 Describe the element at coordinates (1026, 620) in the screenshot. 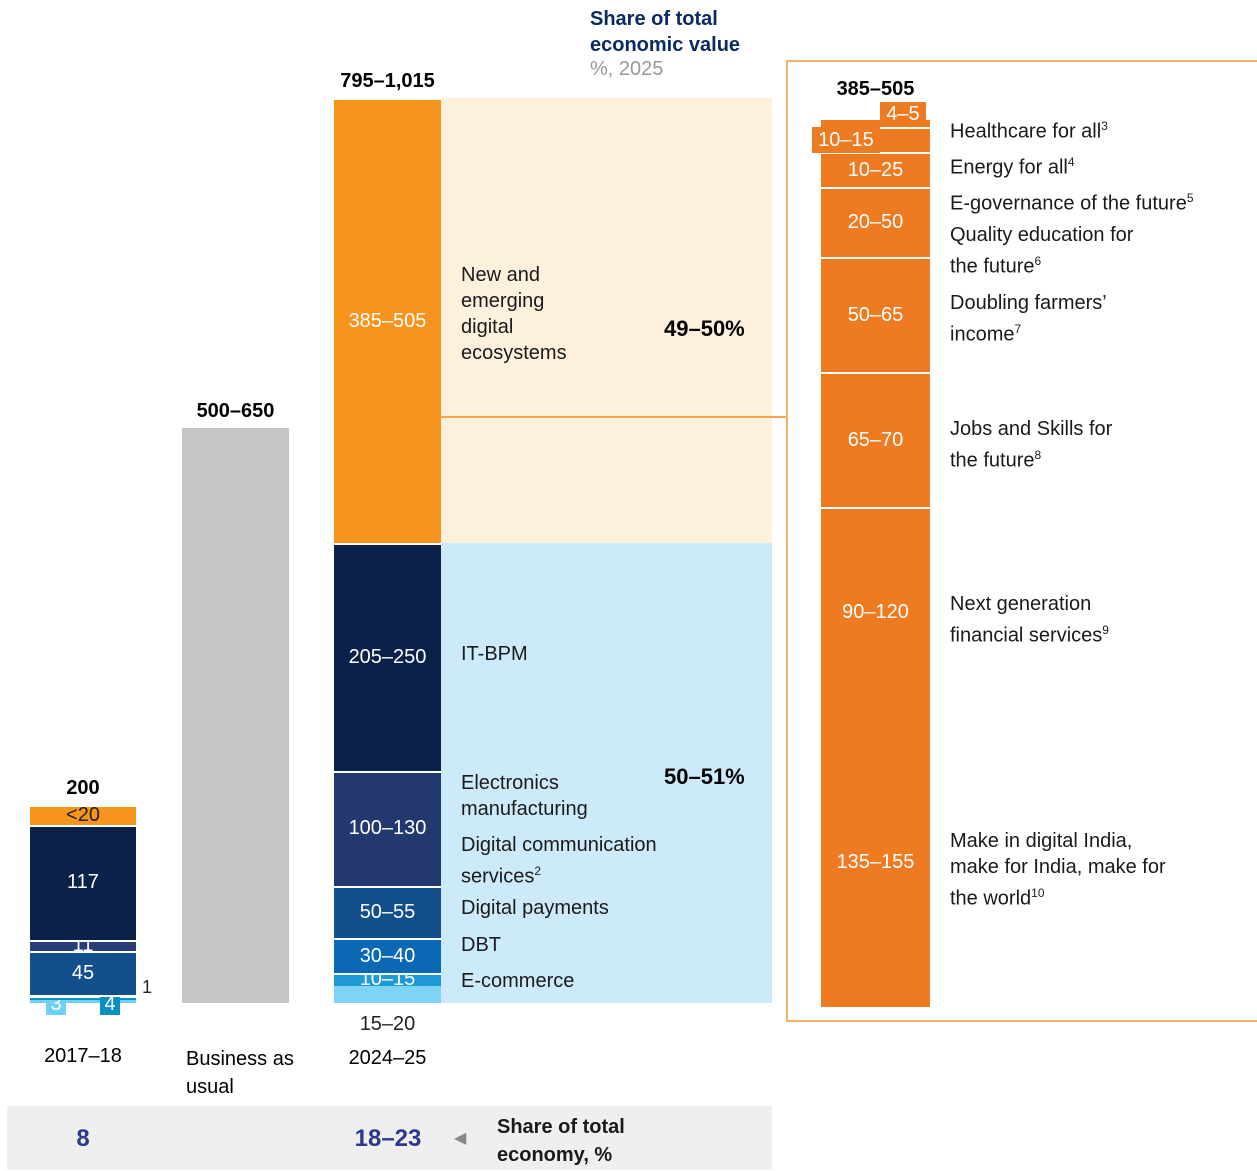

I see `label-text: Next generation financial services` at that location.